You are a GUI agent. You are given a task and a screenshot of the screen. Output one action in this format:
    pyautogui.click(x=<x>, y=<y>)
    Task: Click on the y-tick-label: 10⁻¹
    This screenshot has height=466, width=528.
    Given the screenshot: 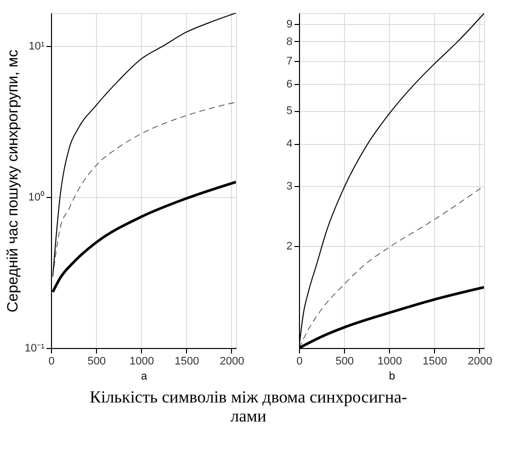 What is the action you would take?
    pyautogui.click(x=34, y=348)
    